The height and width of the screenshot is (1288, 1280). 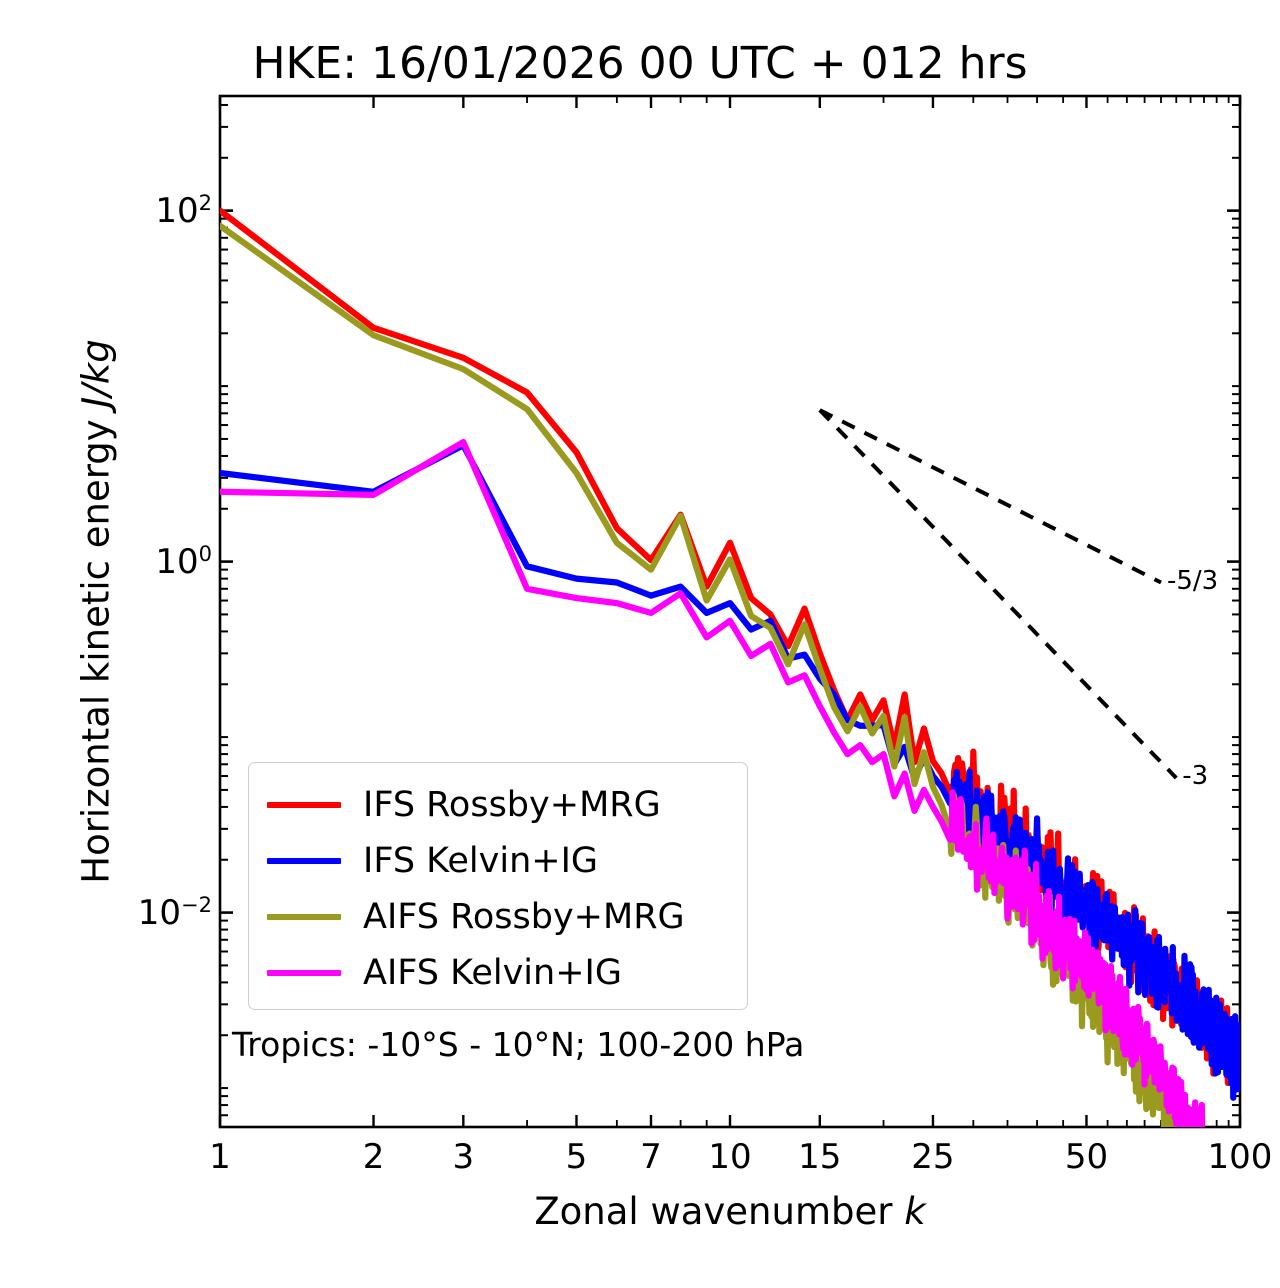 I want to click on legend-item: IFS Rossby+MRG, so click(x=498, y=805).